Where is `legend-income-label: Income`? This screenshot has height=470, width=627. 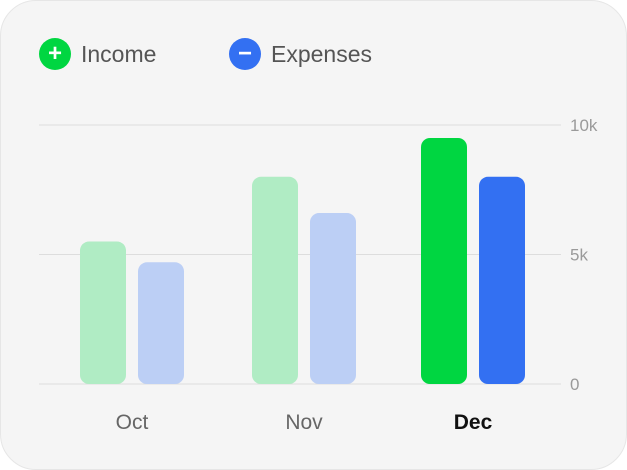 legend-income-label: Income is located at coordinates (119, 53).